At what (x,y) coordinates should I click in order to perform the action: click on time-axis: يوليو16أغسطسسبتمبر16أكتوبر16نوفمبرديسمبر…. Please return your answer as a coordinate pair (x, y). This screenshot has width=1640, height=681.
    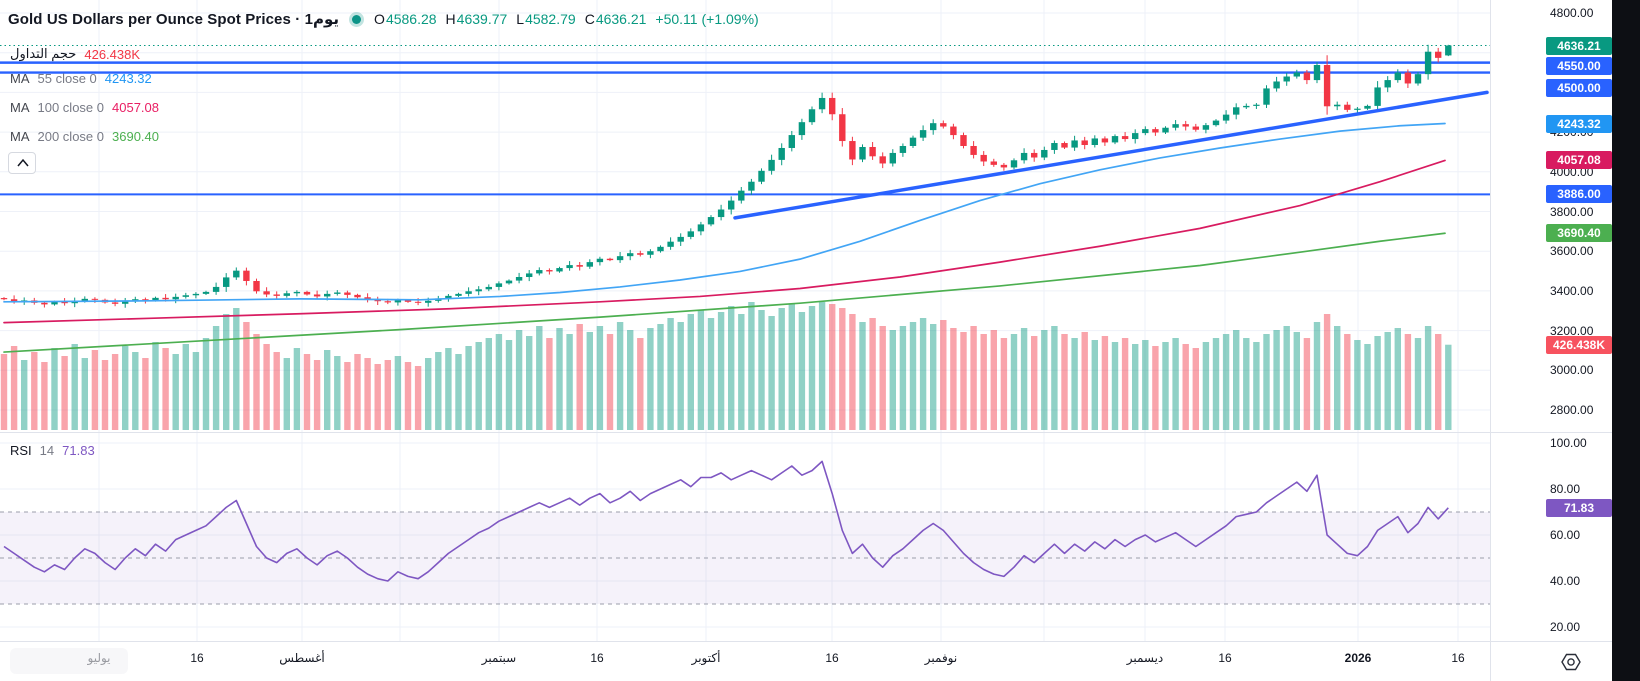
    Looking at the image, I should click on (806, 661).